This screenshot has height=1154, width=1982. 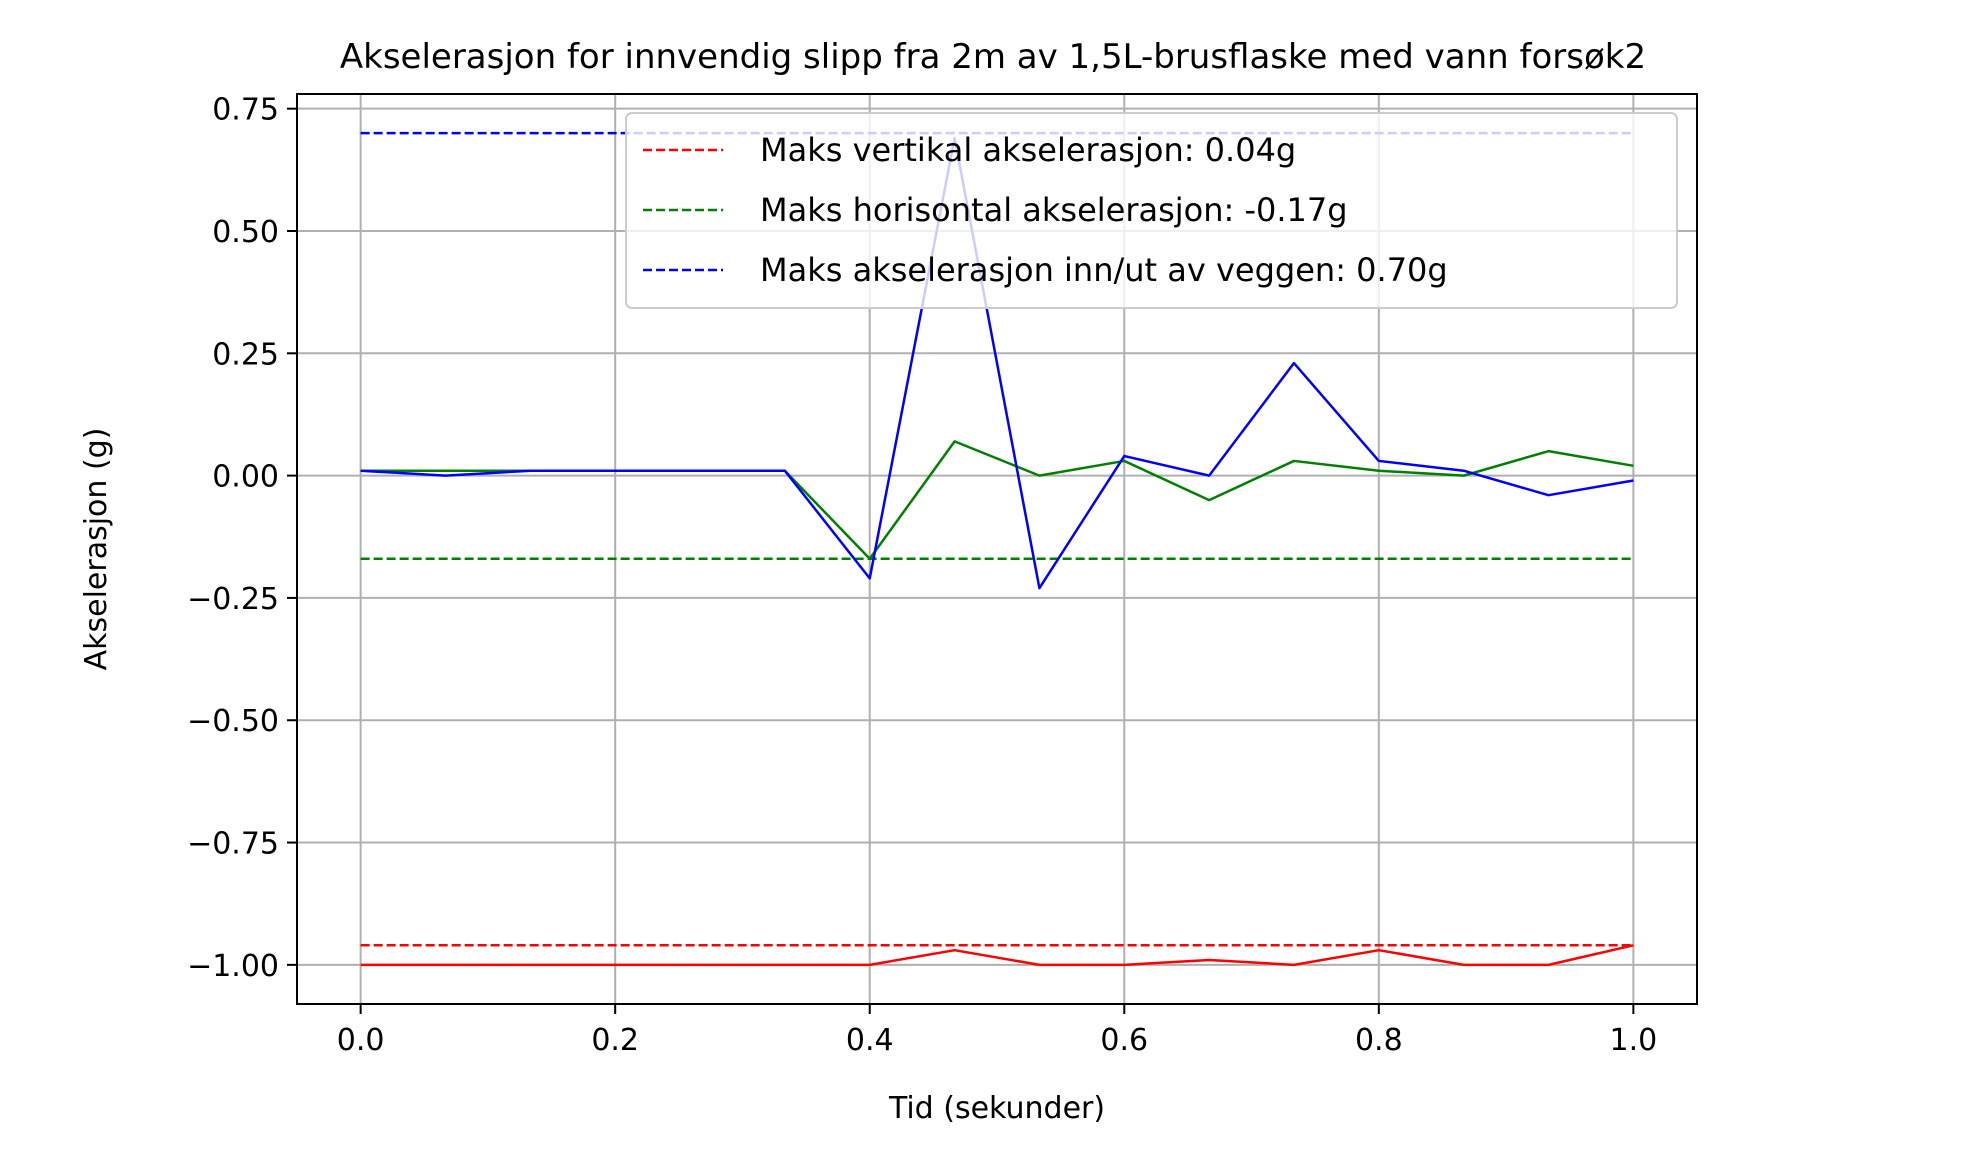 What do you see at coordinates (361, 1040) in the screenshot?
I see `x-tick-label: 0.0` at bounding box center [361, 1040].